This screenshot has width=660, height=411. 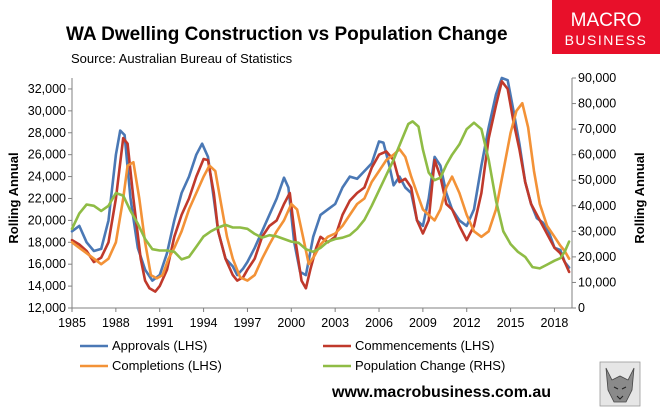 What do you see at coordinates (47, 111) in the screenshot?
I see `left-tick-label: 30,000` at bounding box center [47, 111].